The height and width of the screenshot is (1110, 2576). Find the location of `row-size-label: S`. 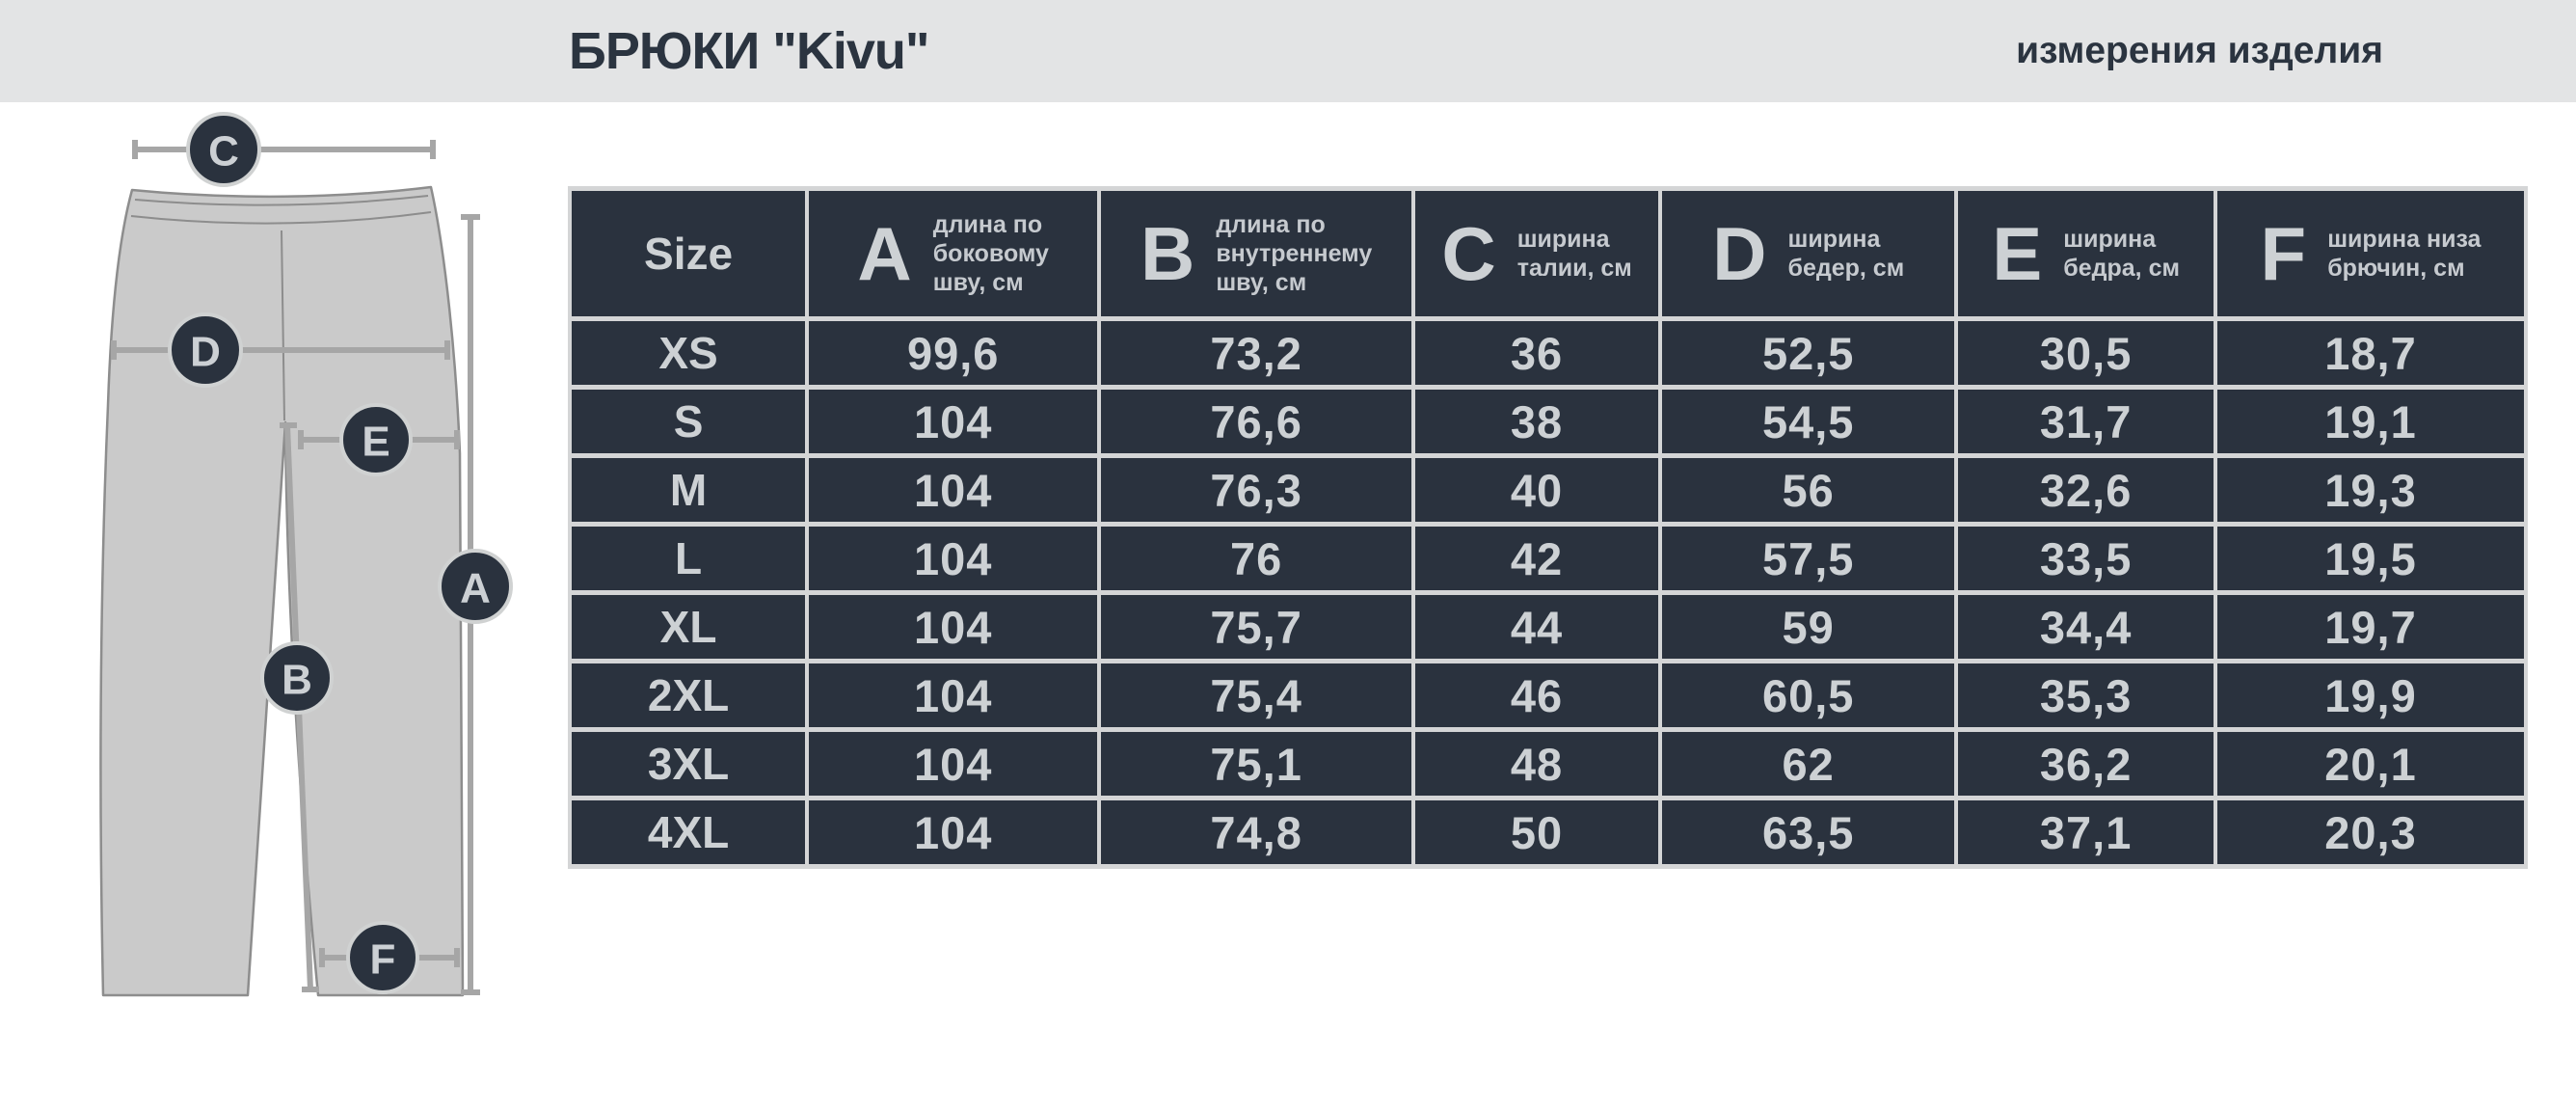

row-size-label: S is located at coordinates (689, 421).